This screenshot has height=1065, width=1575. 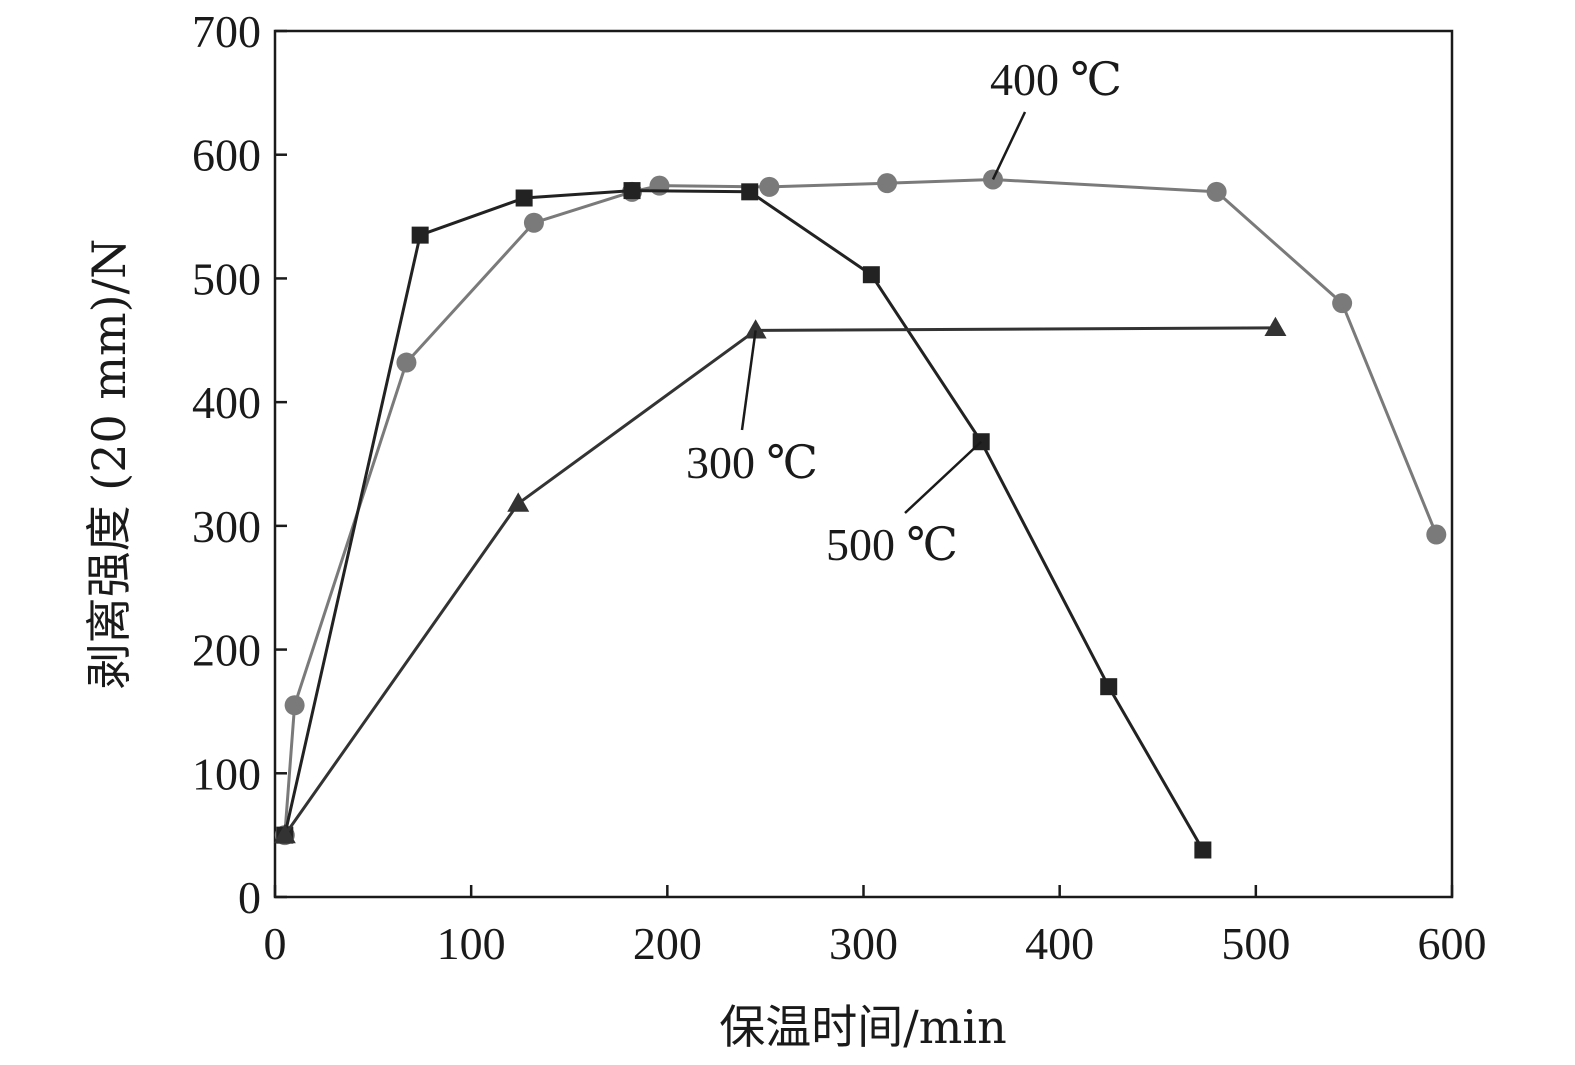 What do you see at coordinates (109, 464) in the screenshot?
I see `y-axis-title: 剥离强度 (20 mm)/N` at bounding box center [109, 464].